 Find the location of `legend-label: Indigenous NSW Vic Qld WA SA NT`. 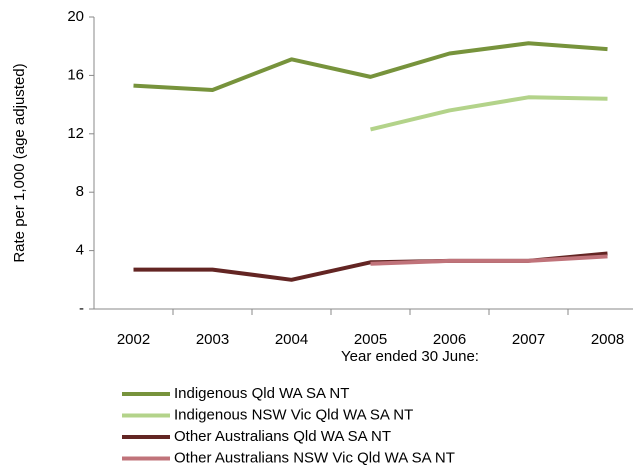

legend-label: Indigenous NSW Vic Qld WA SA NT is located at coordinates (293, 414).